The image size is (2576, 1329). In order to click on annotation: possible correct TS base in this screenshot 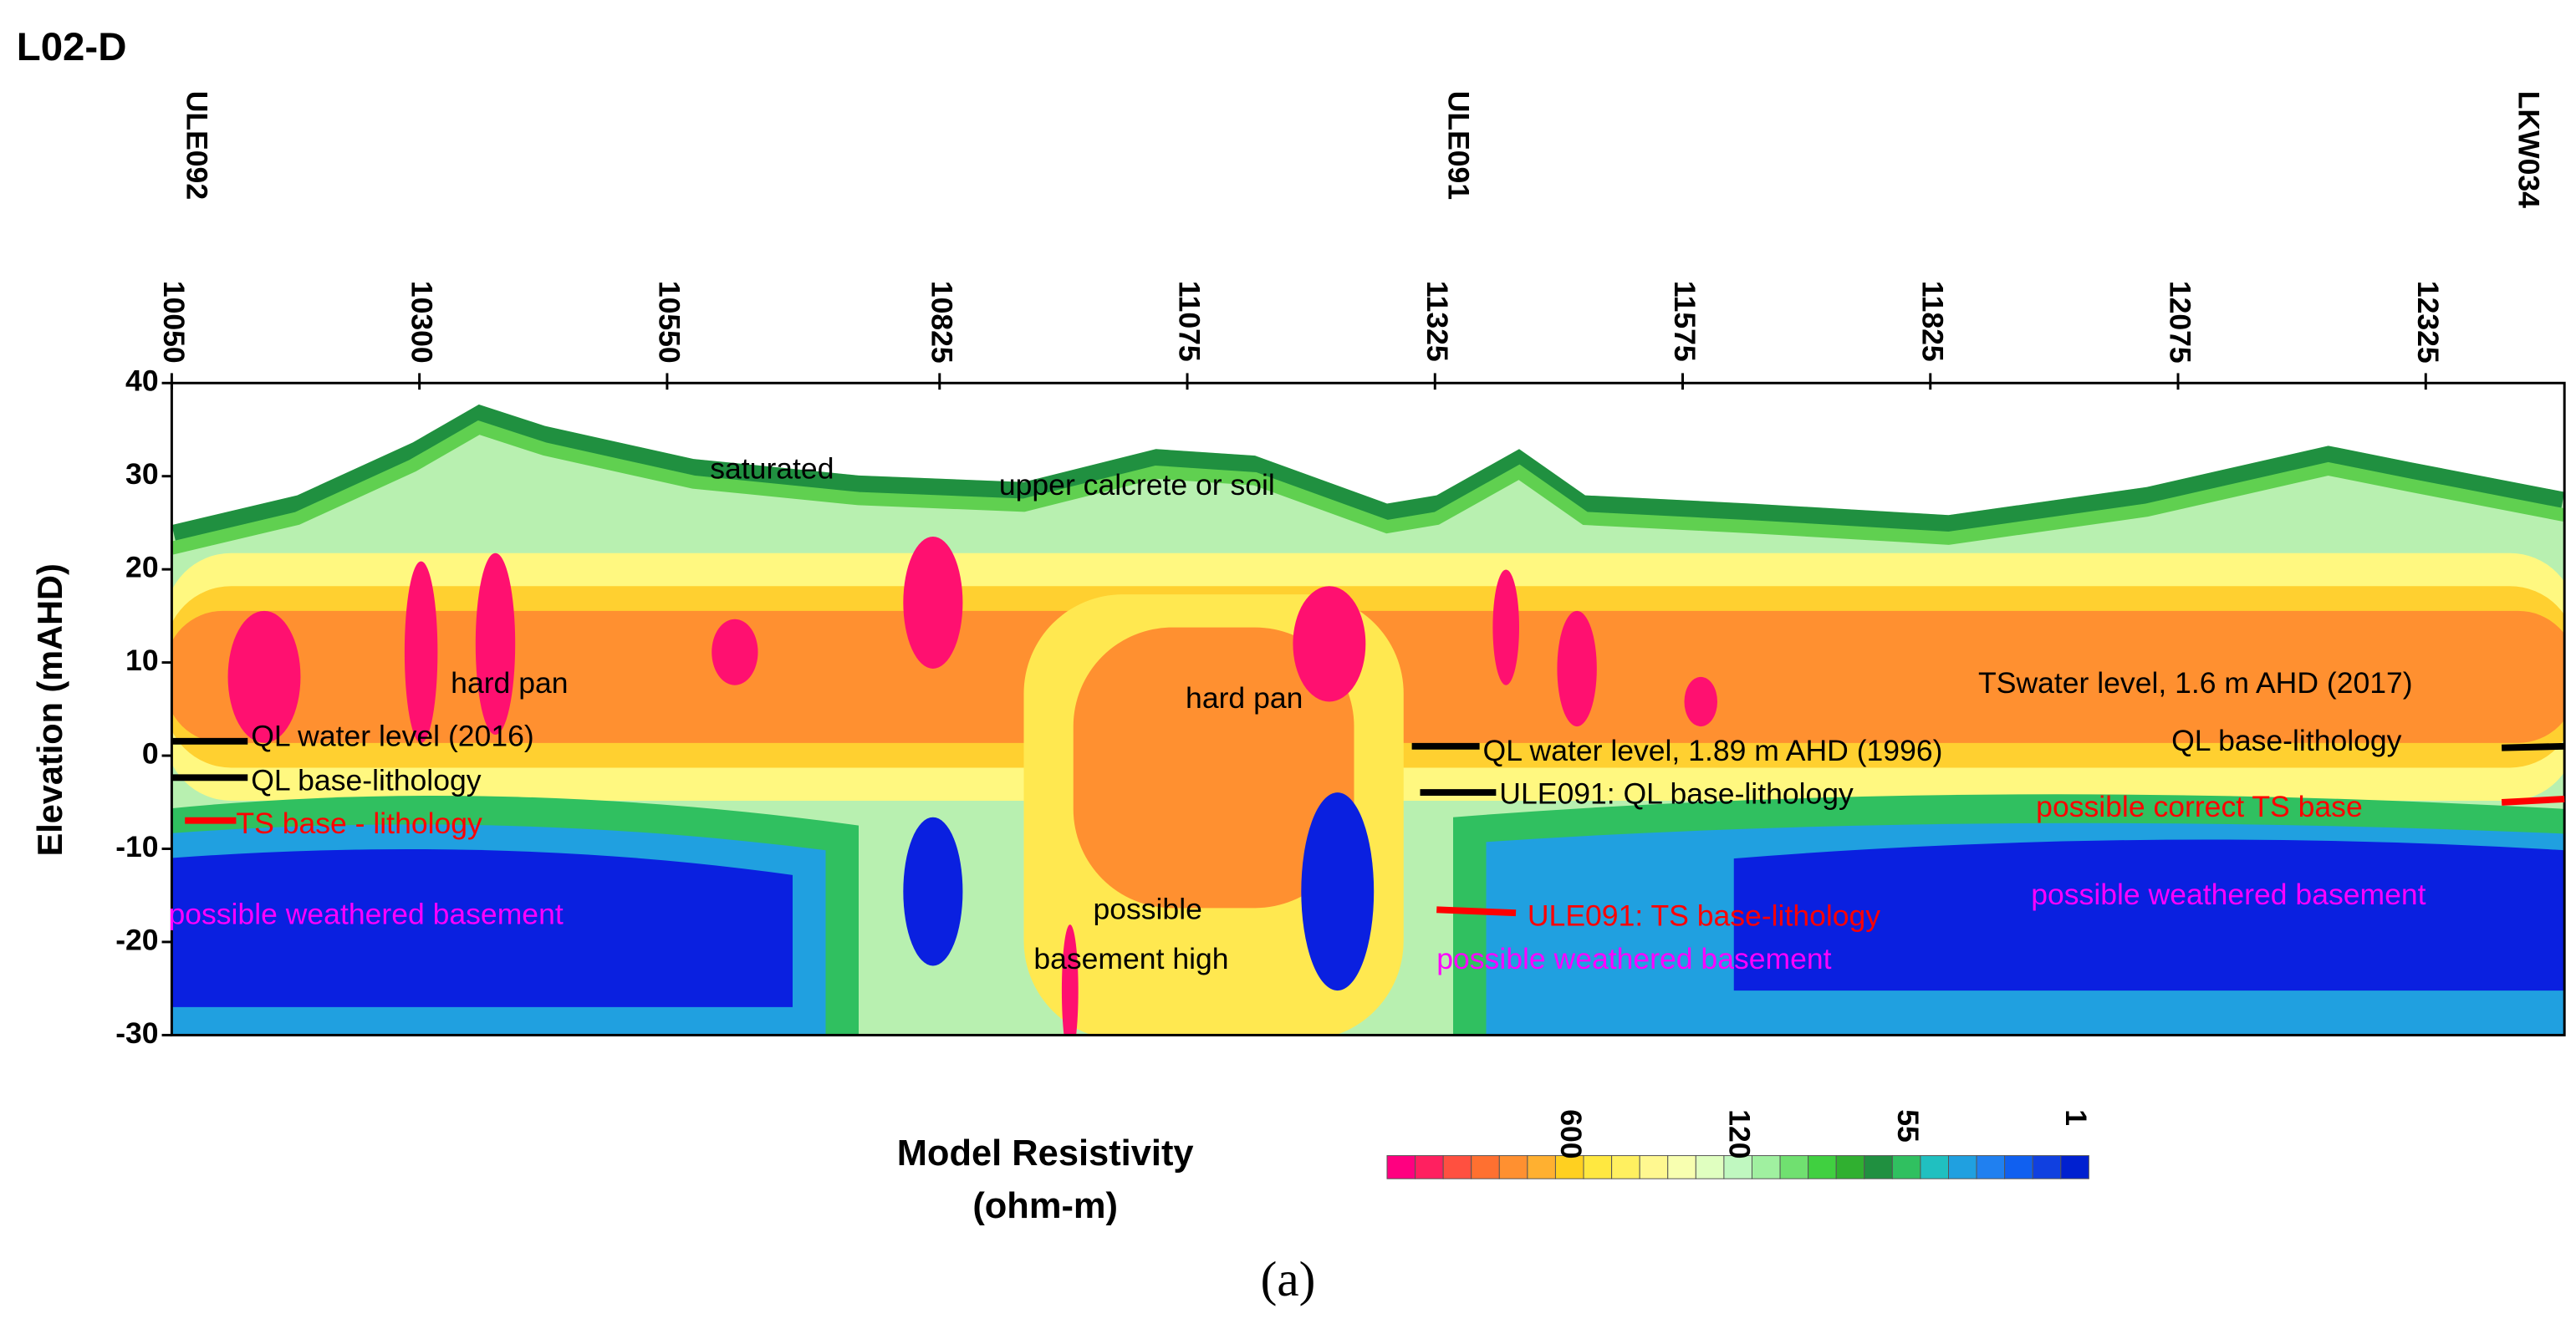, I will do `click(2199, 806)`.